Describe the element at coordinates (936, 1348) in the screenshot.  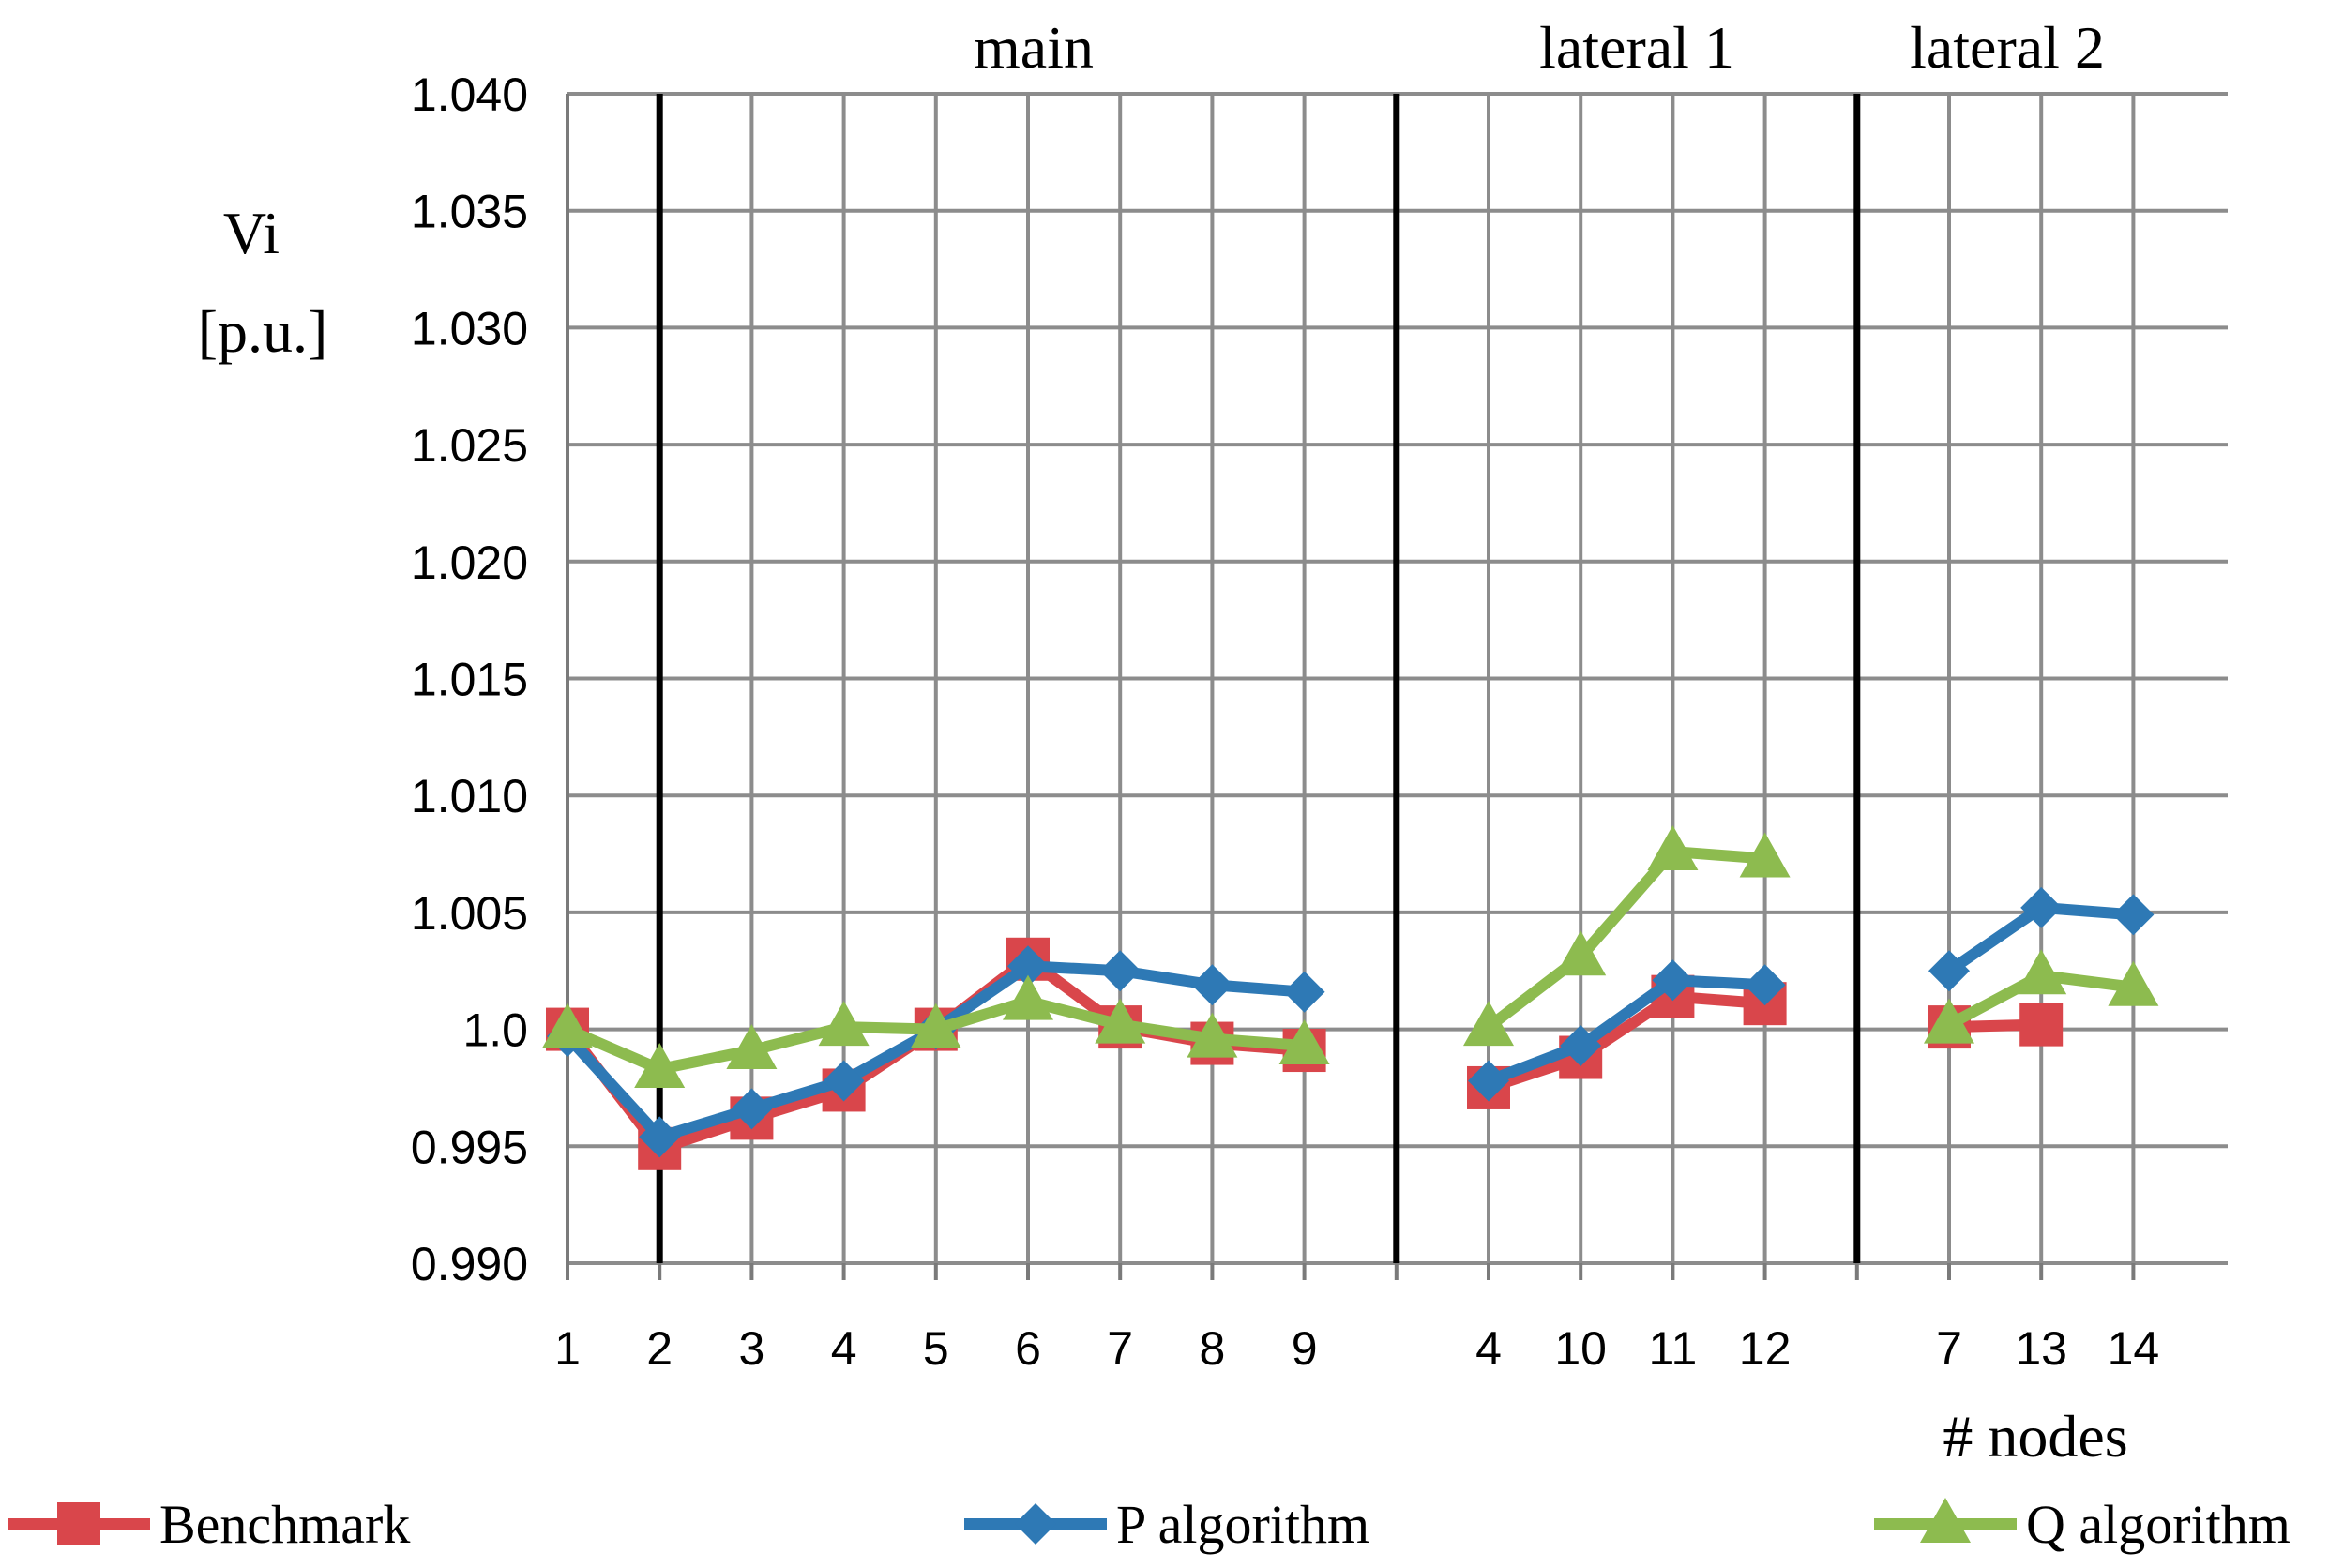
I see `x-tick-label: 5` at that location.